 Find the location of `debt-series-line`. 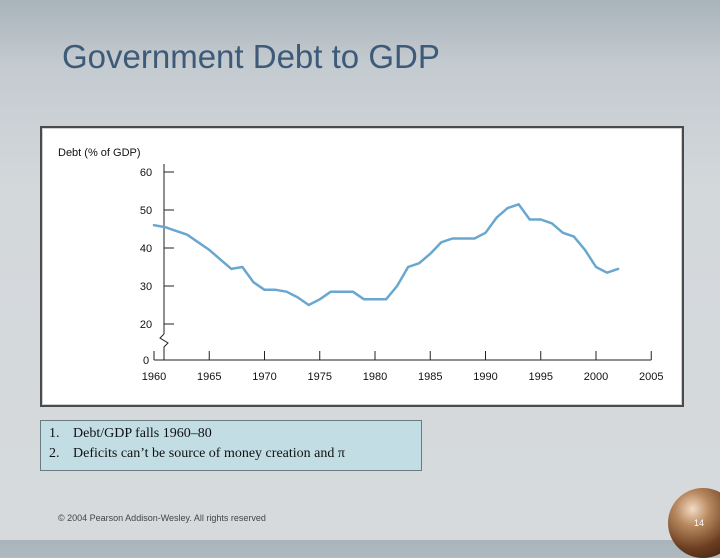

debt-series-line is located at coordinates (386, 255).